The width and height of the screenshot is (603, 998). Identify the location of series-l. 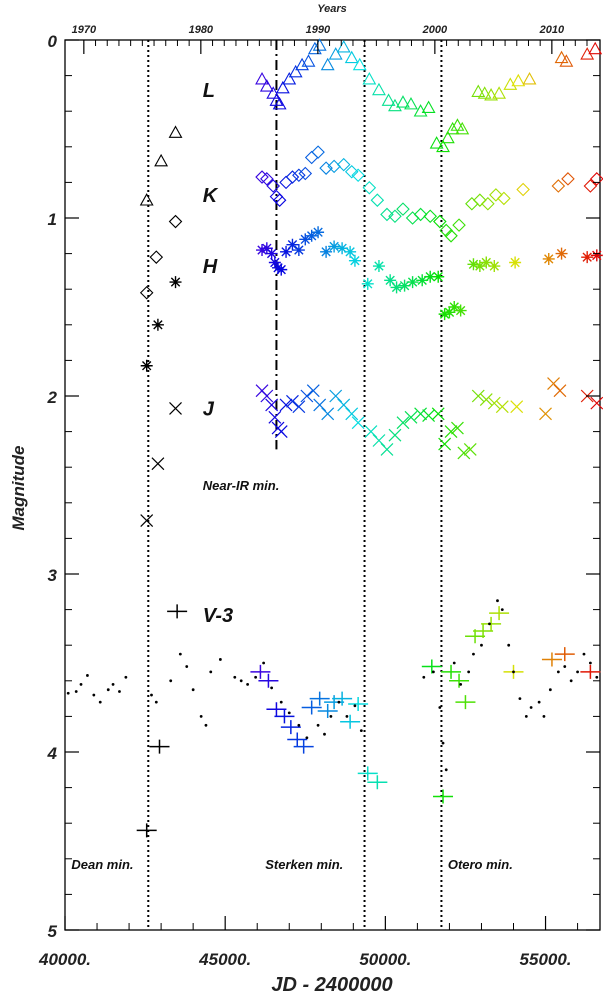
(371, 122).